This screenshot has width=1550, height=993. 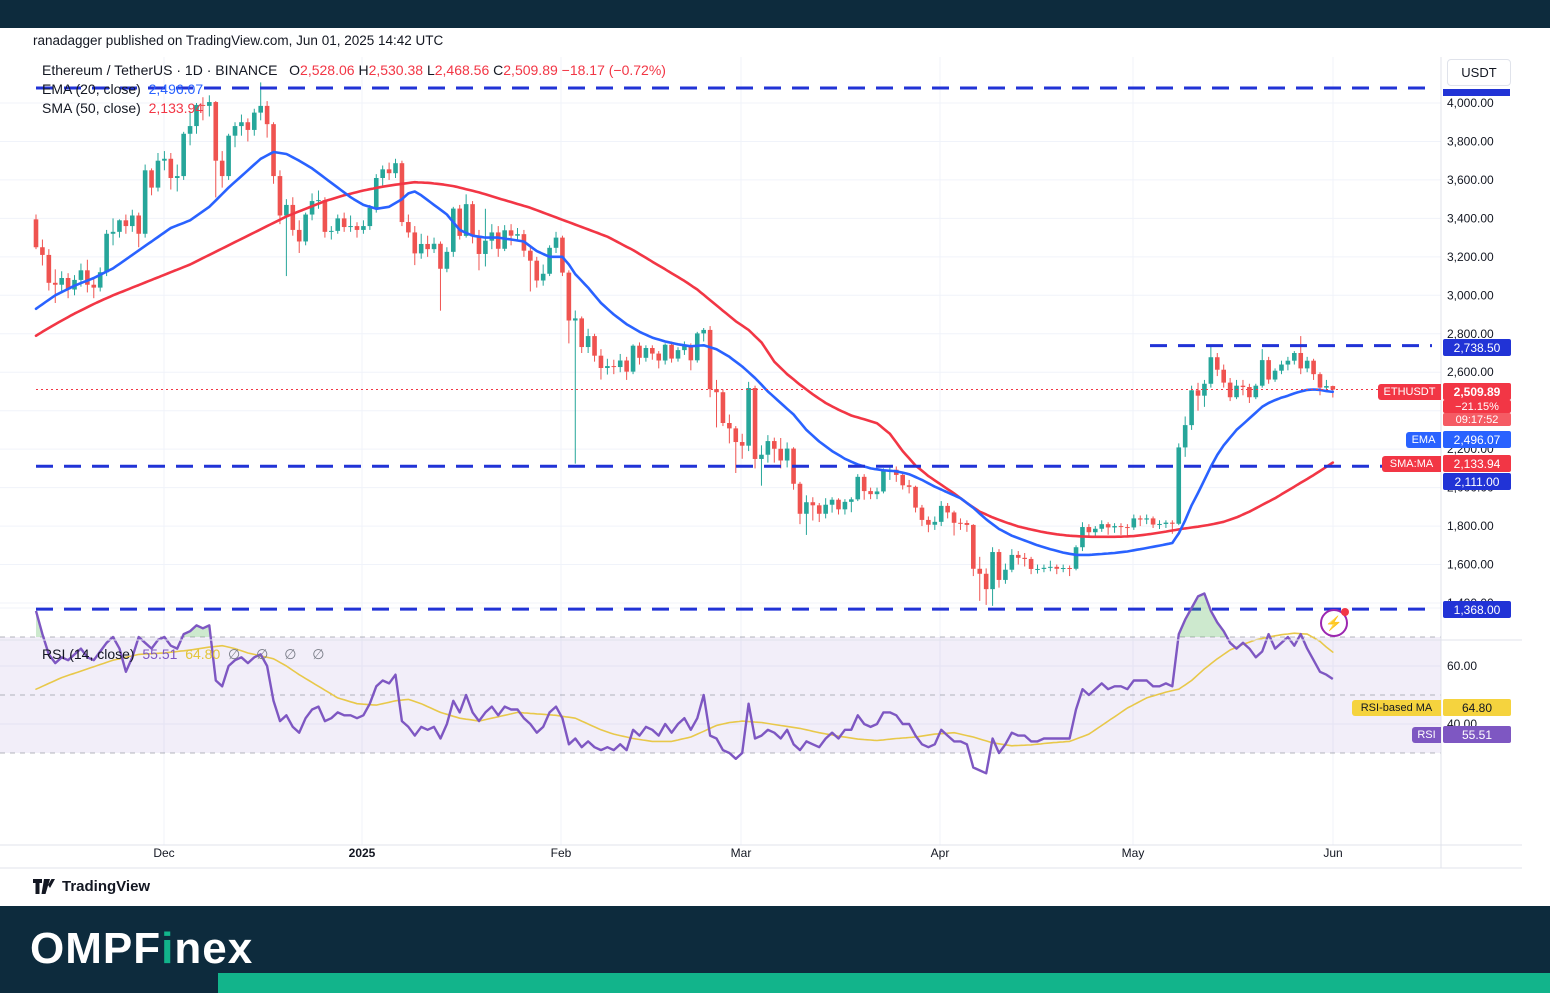 I want to click on bar-countdown-label: 09:17:52, so click(x=1477, y=419).